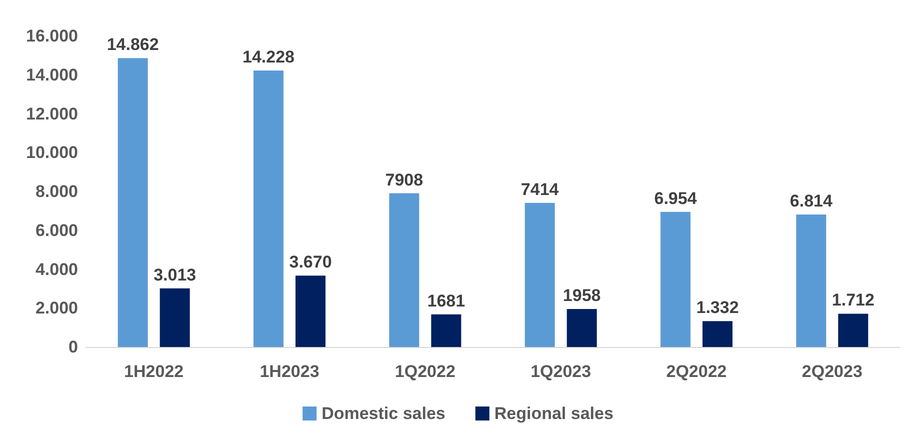 Image resolution: width=917 pixels, height=435 pixels. What do you see at coordinates (540, 189) in the screenshot?
I see `data-label: 7414` at bounding box center [540, 189].